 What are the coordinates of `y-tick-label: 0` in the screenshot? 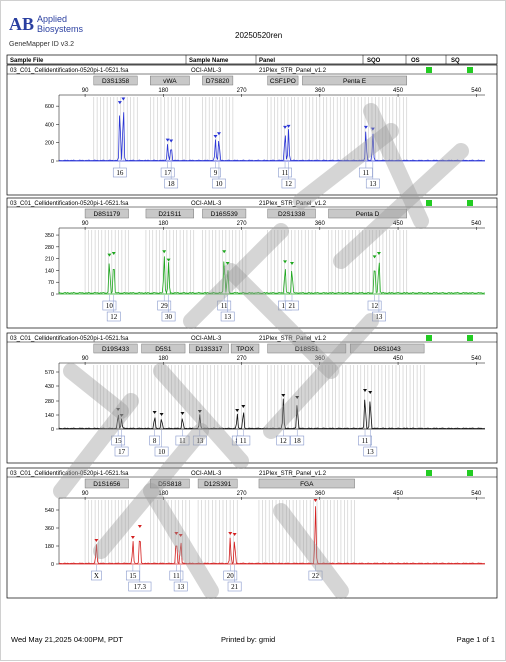 It's located at (52, 295).